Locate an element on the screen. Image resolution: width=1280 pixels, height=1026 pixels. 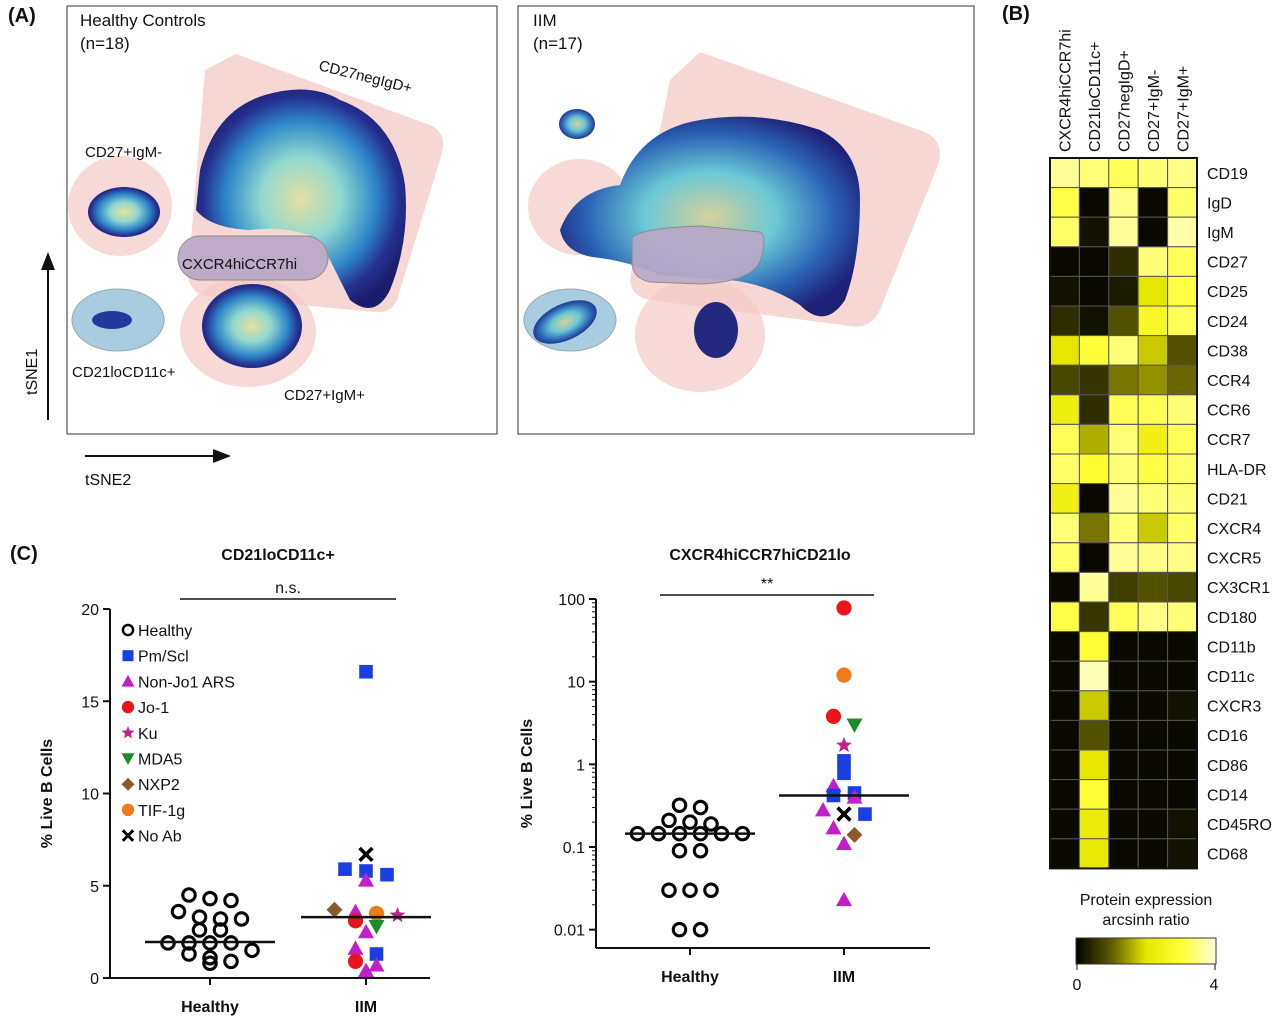
colorbar-title-1: Protein expression is located at coordinates (1146, 900).